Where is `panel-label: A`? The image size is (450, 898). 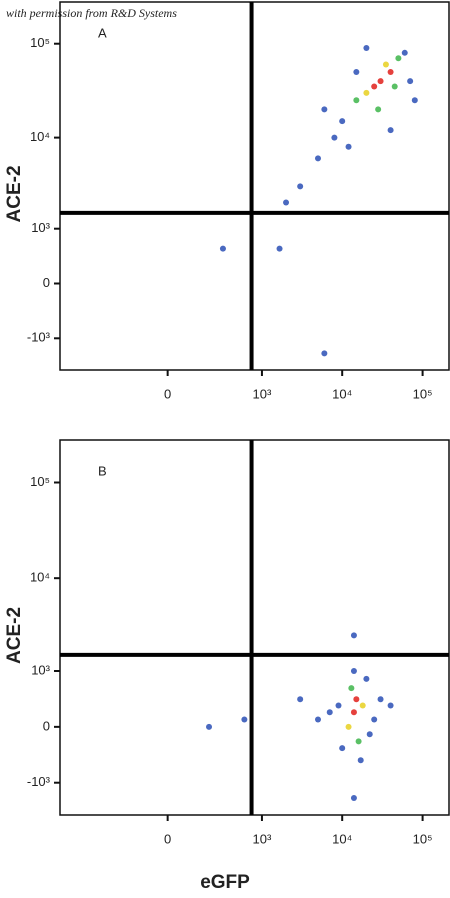
panel-label: A is located at coordinates (102, 32).